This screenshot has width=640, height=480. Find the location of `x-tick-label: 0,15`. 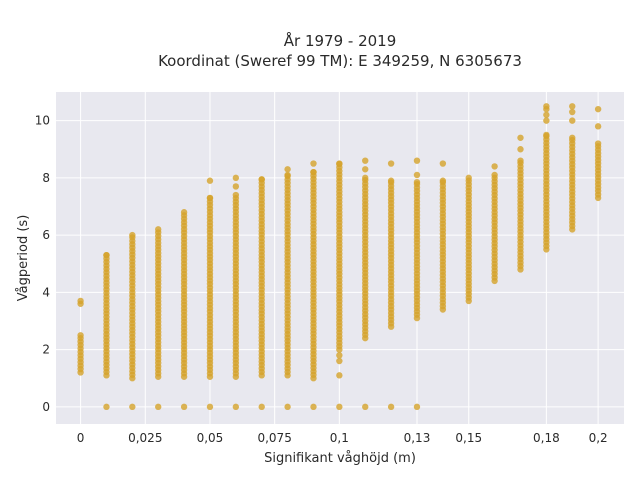

x-tick-label: 0,15 is located at coordinates (468, 438).